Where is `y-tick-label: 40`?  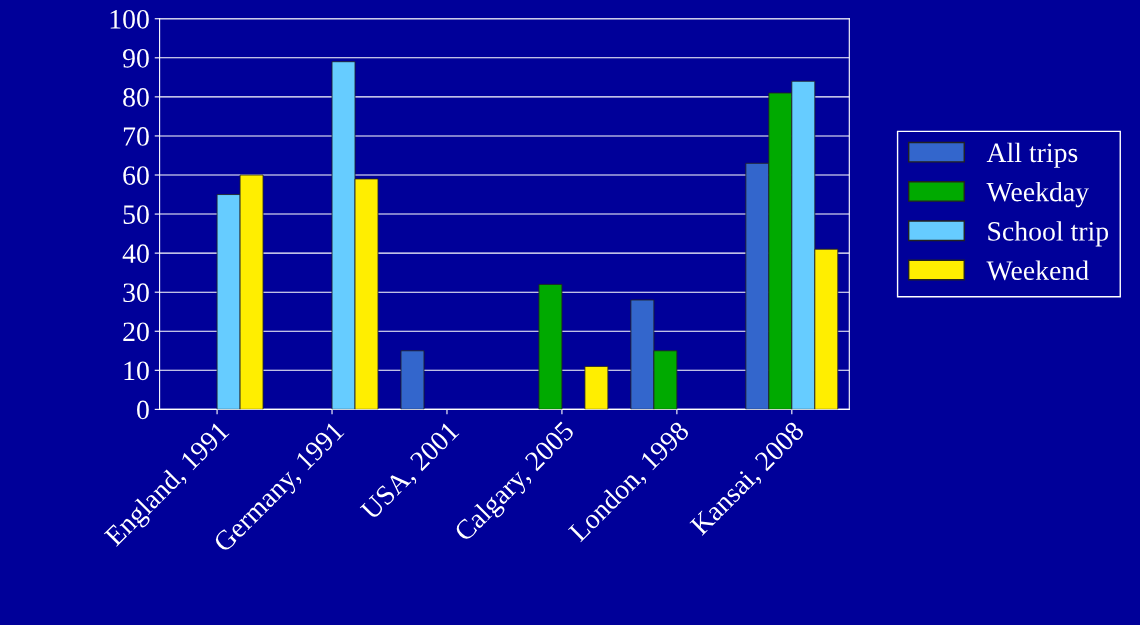 y-tick-label: 40 is located at coordinates (135, 254).